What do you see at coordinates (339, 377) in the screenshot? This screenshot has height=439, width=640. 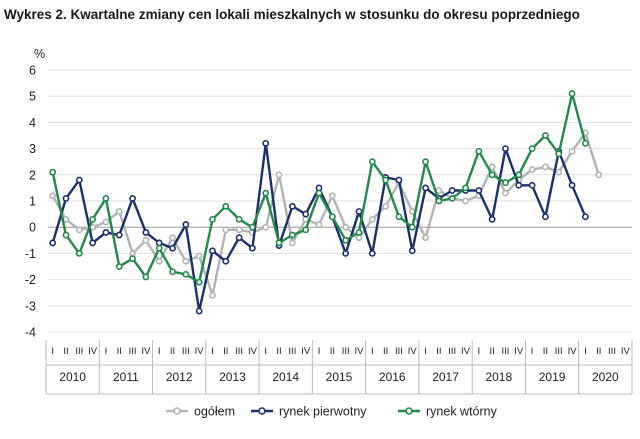 I see `year-tick-label: 2015` at bounding box center [339, 377].